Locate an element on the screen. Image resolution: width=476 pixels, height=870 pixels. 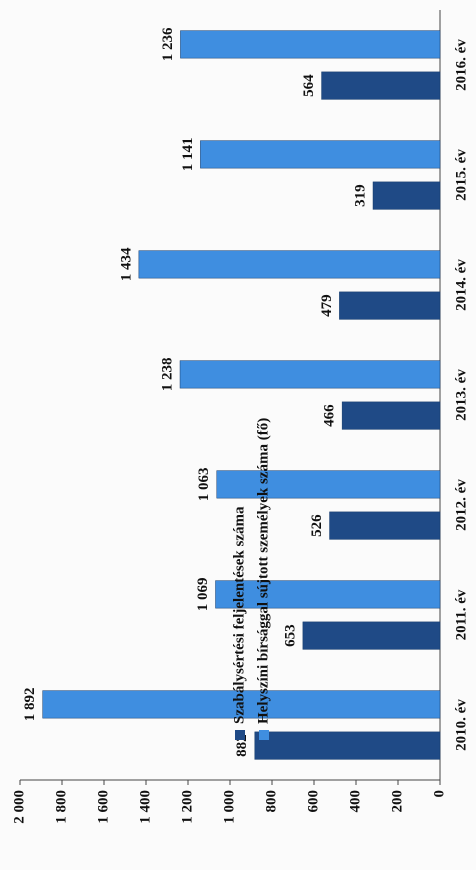
x-tick-label: 2016. év is located at coordinates (461, 65).